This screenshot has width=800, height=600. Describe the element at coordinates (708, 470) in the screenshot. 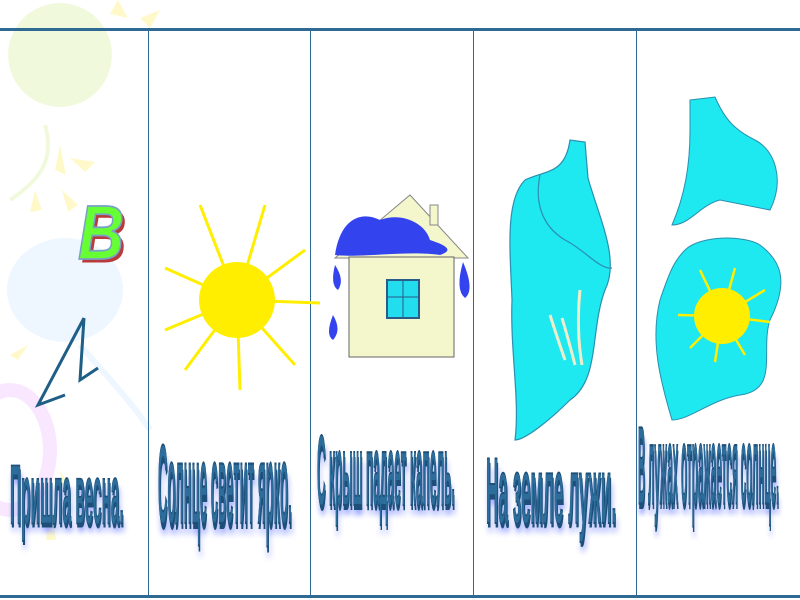

I see `caption-sun-reflected: В лужах отражается солнце.` at that location.